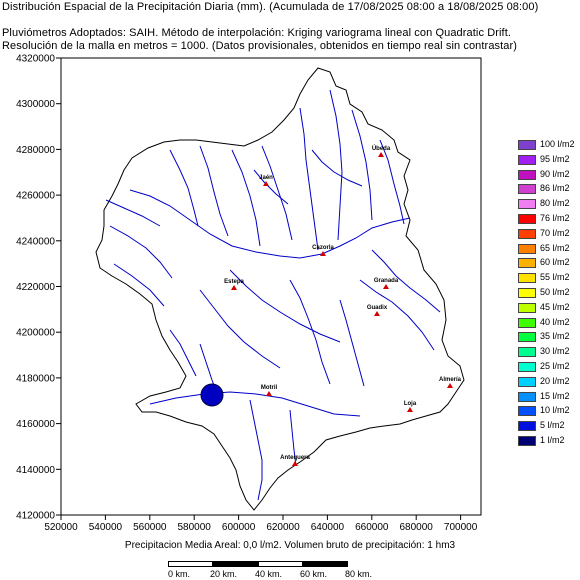  I want to click on legend-item: 35 l/m2, so click(548, 337).